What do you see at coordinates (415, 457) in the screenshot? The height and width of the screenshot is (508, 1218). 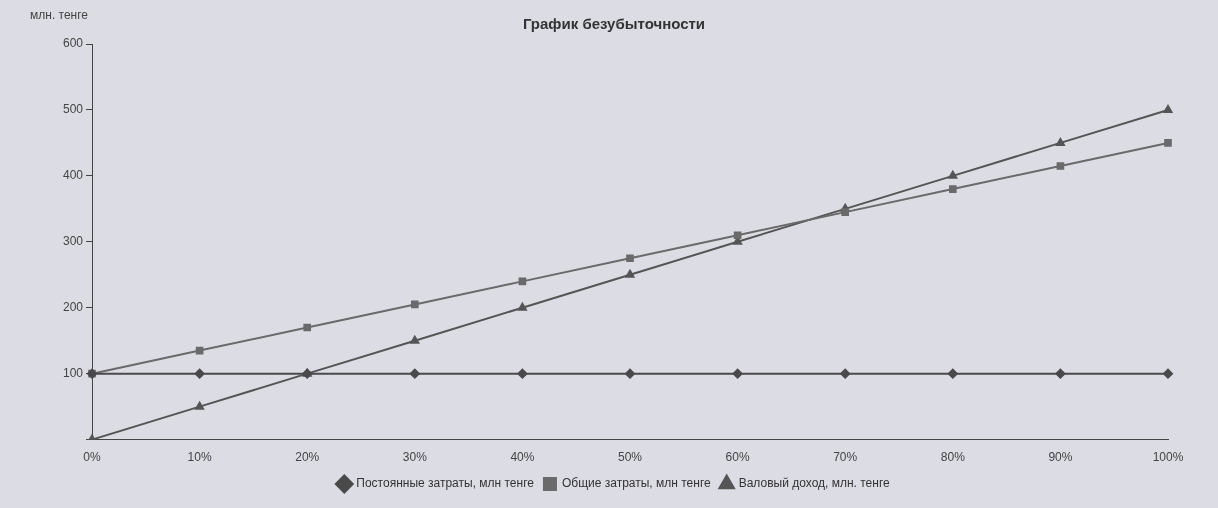 I see `x-tick-label: 30%` at bounding box center [415, 457].